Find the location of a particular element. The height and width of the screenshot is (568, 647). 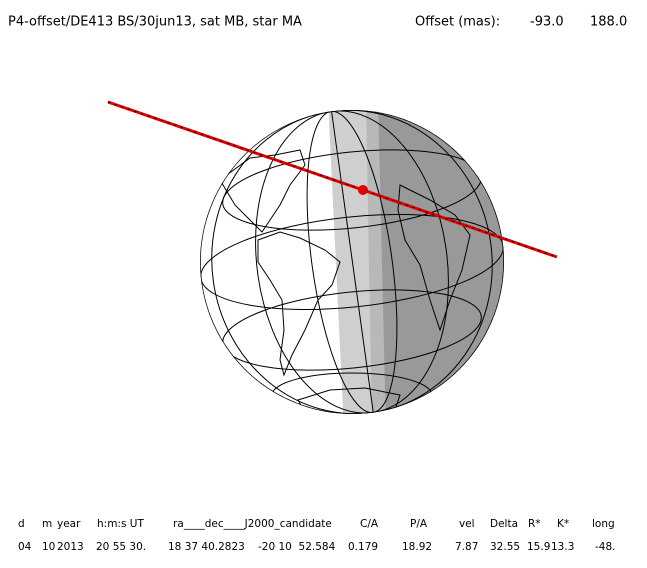

header-cell: year is located at coordinates (69, 524).